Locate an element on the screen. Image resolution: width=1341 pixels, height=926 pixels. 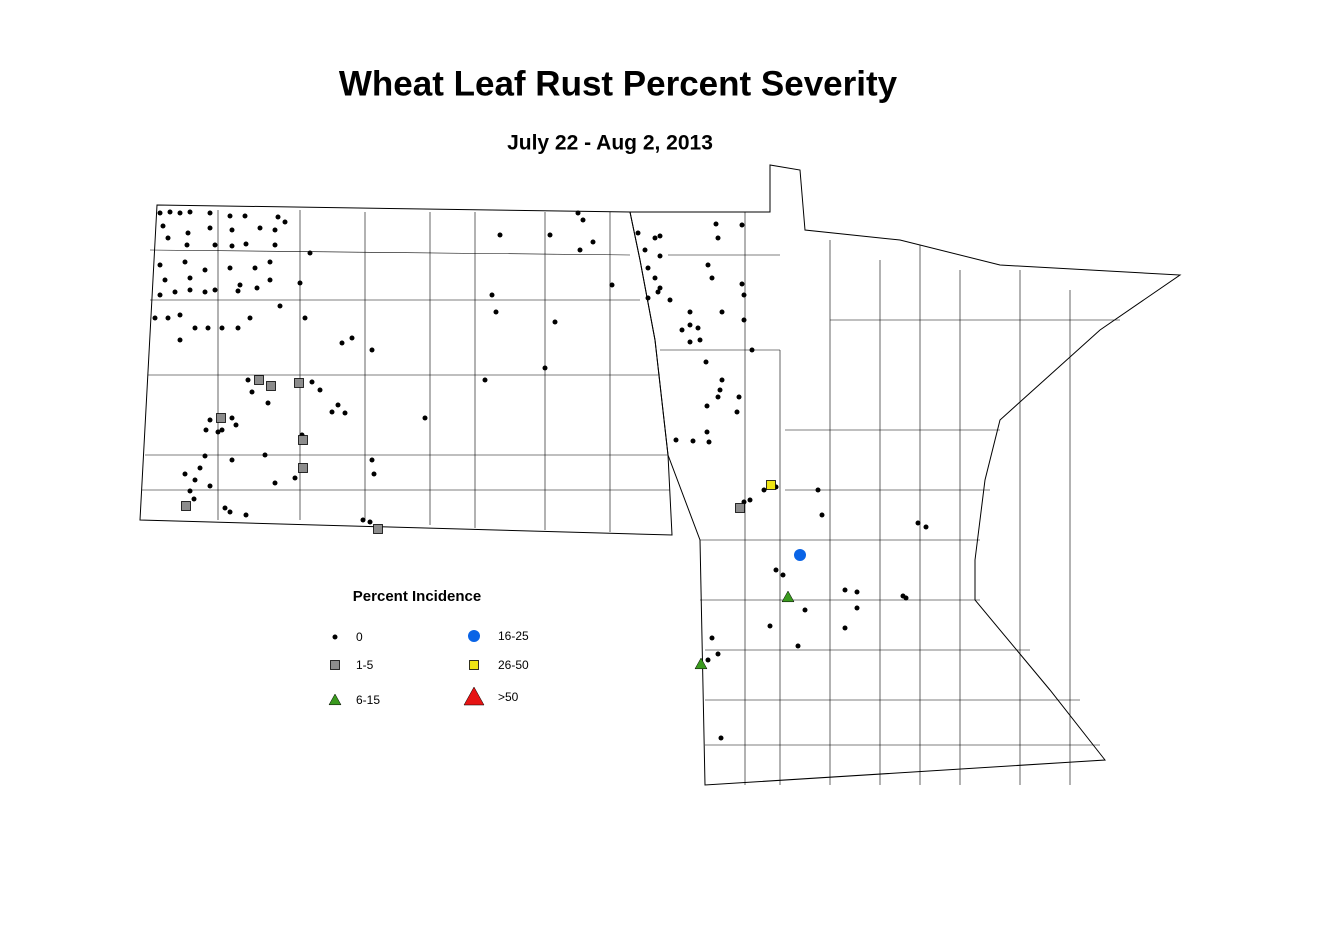
legend-label: 16-25 is located at coordinates (513, 636).